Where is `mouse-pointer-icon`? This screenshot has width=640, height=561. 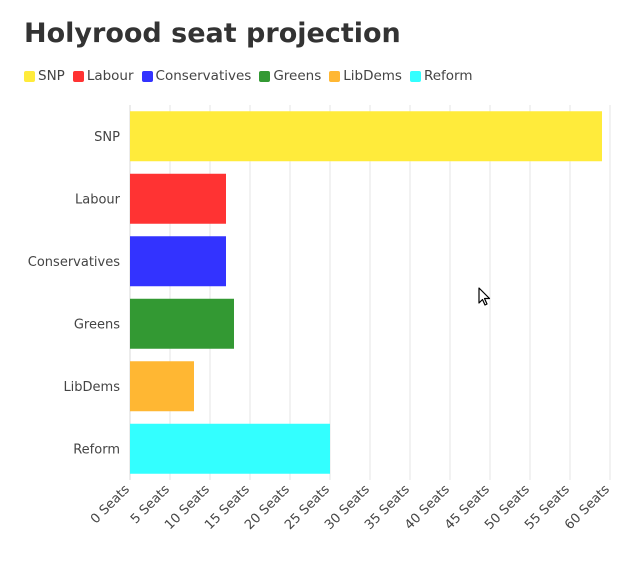
mouse-pointer-icon is located at coordinates (484, 296).